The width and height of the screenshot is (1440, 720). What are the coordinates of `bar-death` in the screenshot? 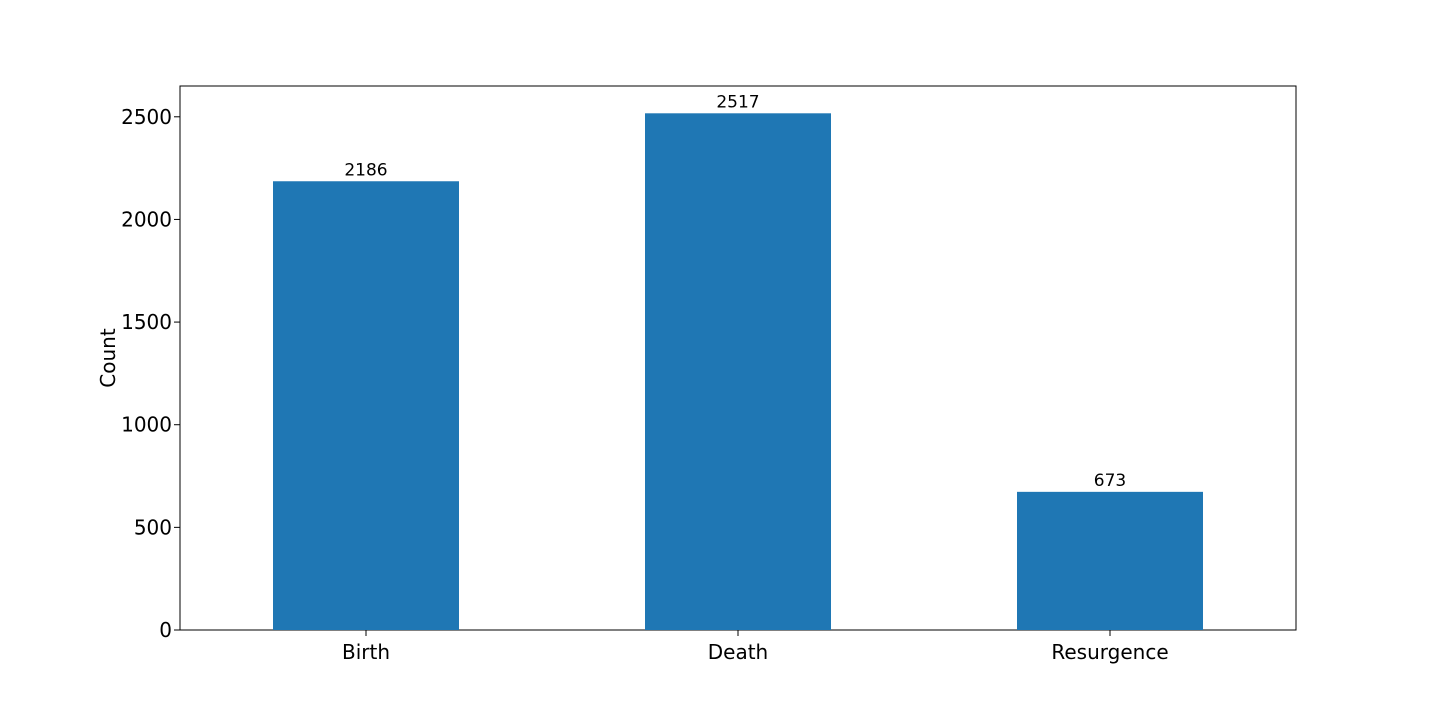 It's located at (738, 372).